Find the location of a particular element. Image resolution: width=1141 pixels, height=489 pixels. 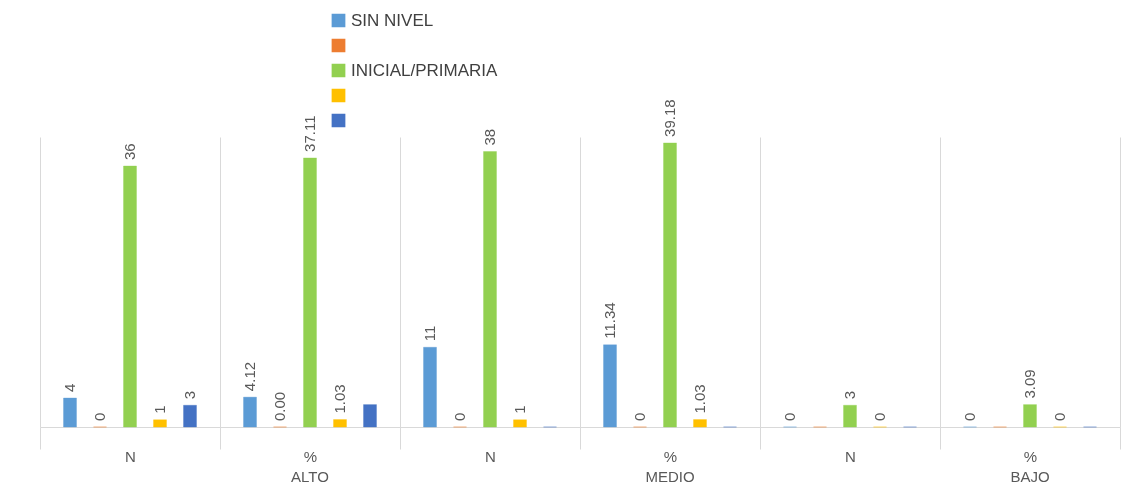

data-label: 37.11 is located at coordinates (309, 133).